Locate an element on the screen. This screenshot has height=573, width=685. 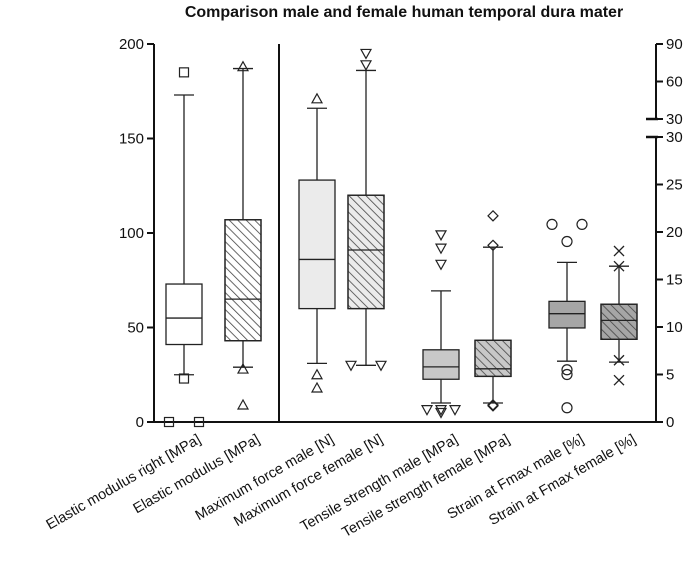
left-axis-tick-label: 150 is located at coordinates (131, 139).